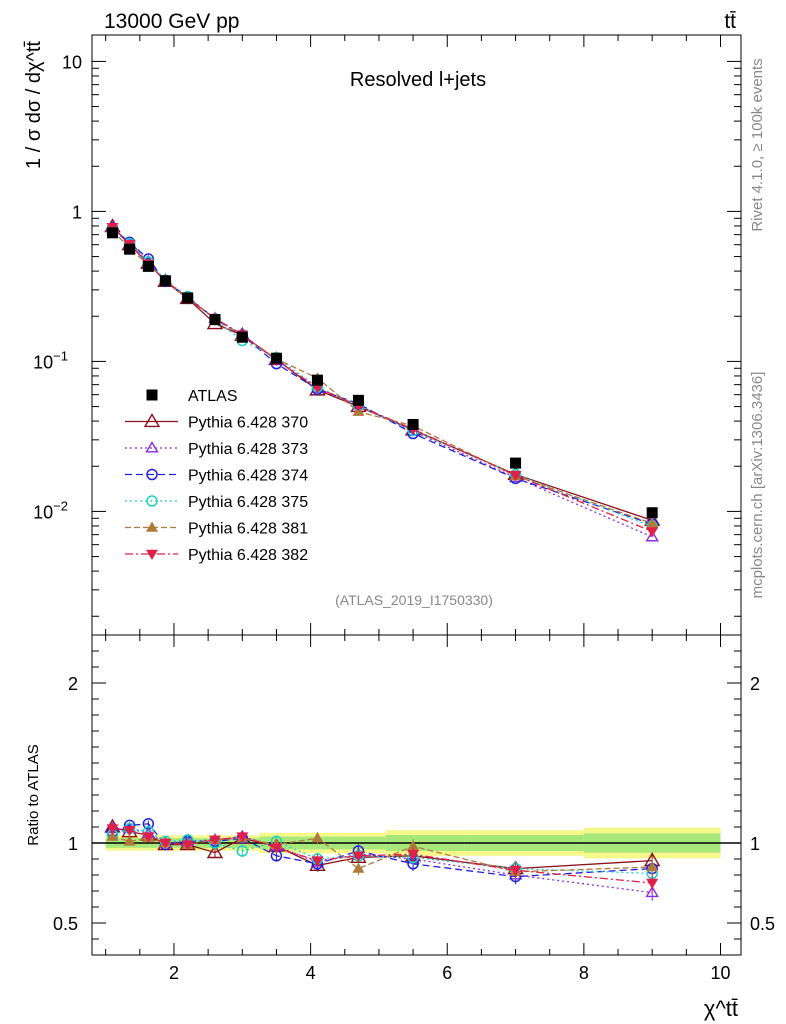  I want to click on legend-label: Pythia 6.428 373, so click(248, 449).